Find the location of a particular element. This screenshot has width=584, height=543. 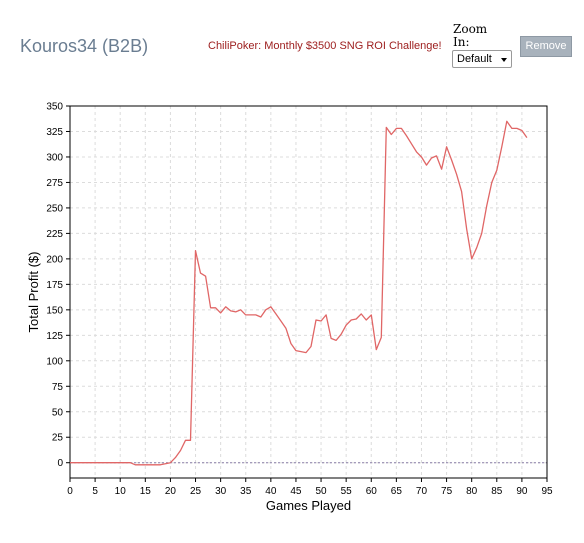

y-tick-label: 0 is located at coordinates (60, 463).